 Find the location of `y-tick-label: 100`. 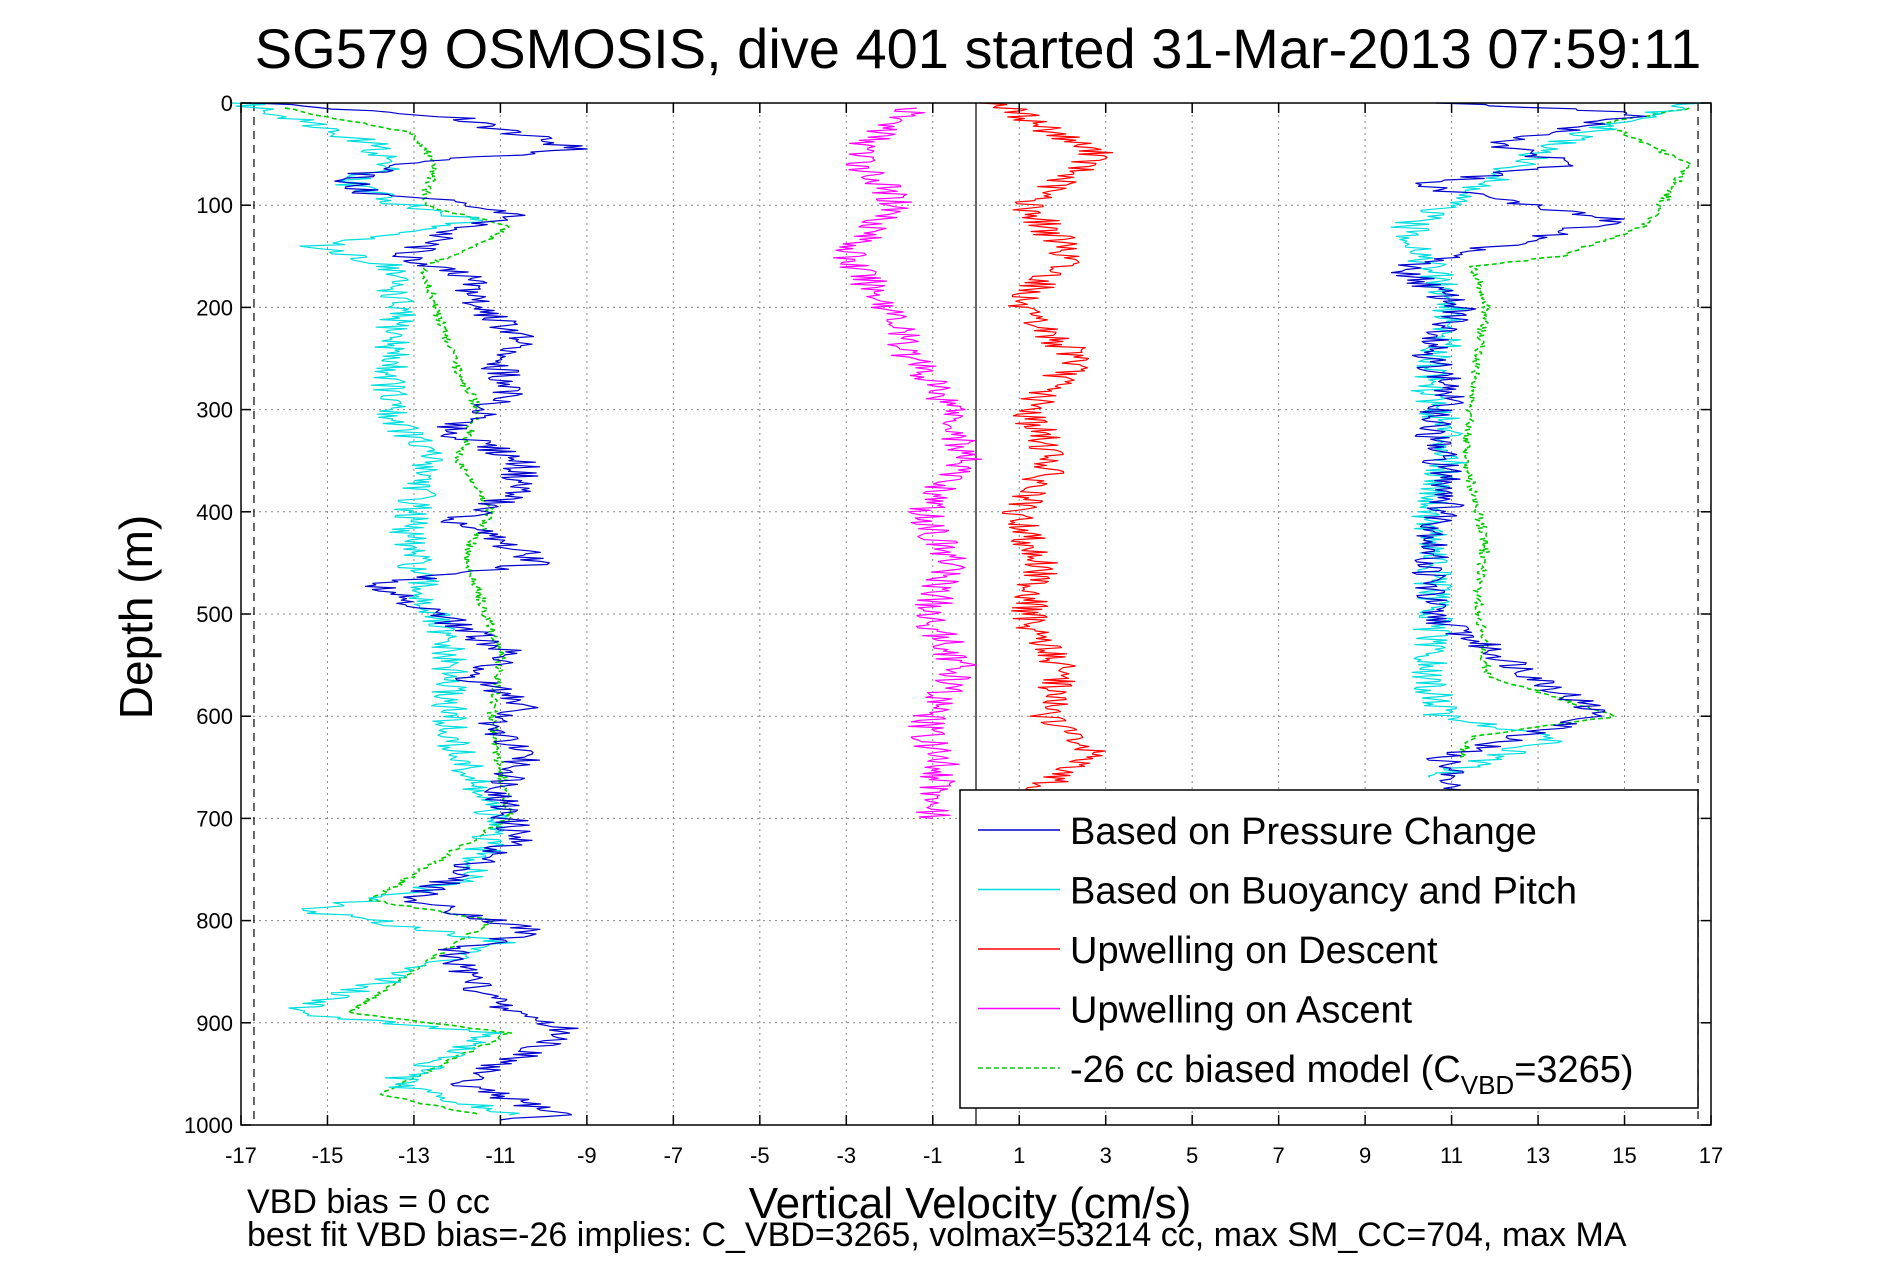

y-tick-label: 100 is located at coordinates (214, 205).